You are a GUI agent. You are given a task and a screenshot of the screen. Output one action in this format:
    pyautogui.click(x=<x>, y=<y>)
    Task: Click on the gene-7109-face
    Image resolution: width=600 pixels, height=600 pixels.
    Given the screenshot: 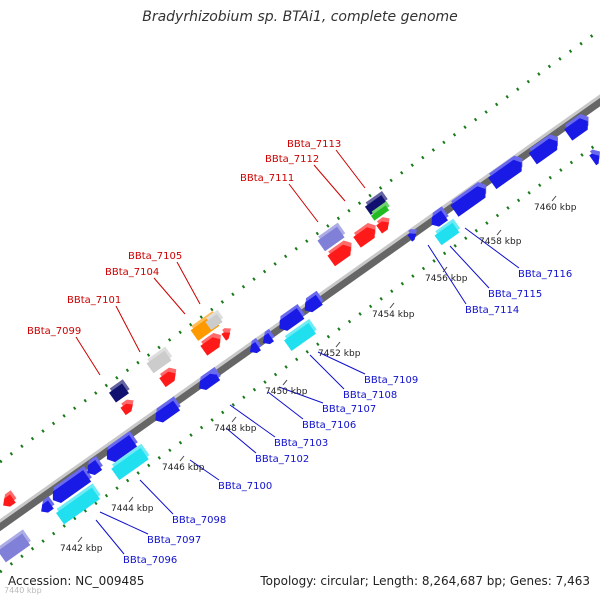 What is the action you would take?
    pyautogui.click(x=292, y=319)
    